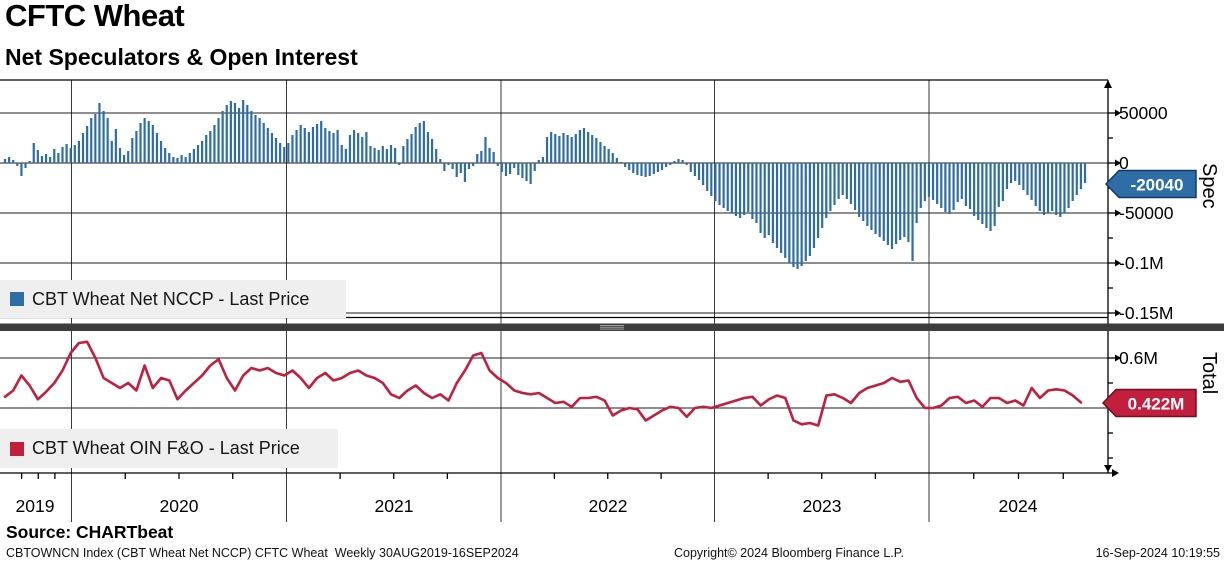 The width and height of the screenshot is (1224, 566). I want to click on legend-total-series: CBT Wheat OIN F&O - Last Price, so click(169, 448).